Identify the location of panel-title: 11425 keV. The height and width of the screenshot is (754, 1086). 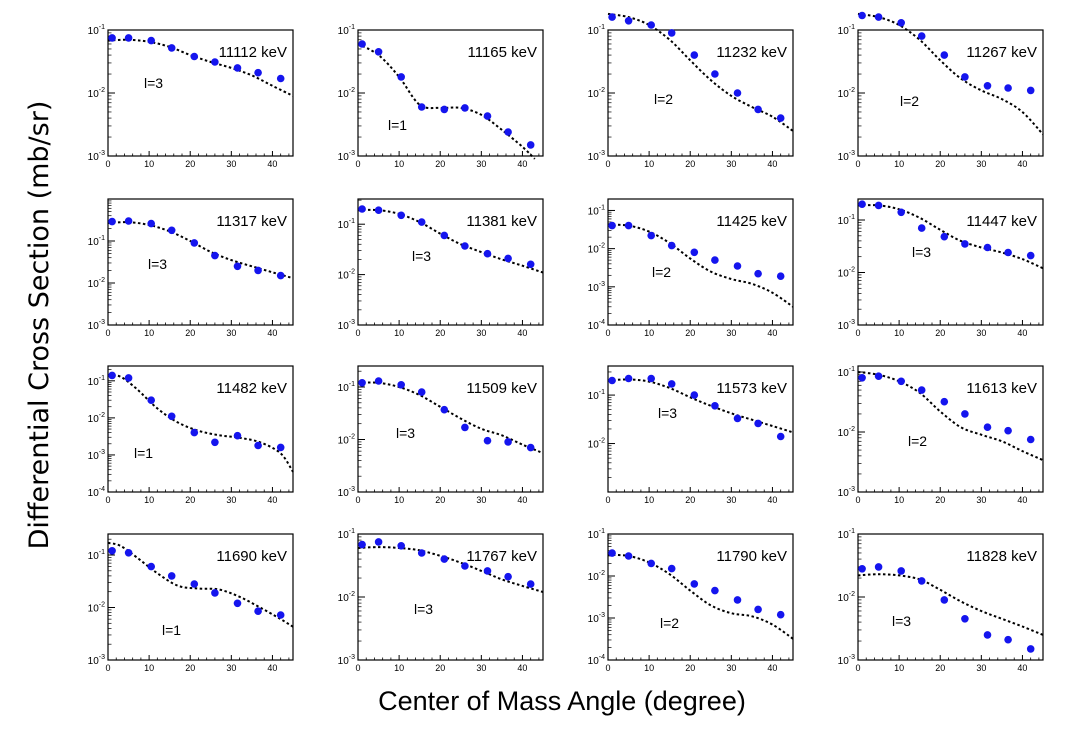
(751, 221).